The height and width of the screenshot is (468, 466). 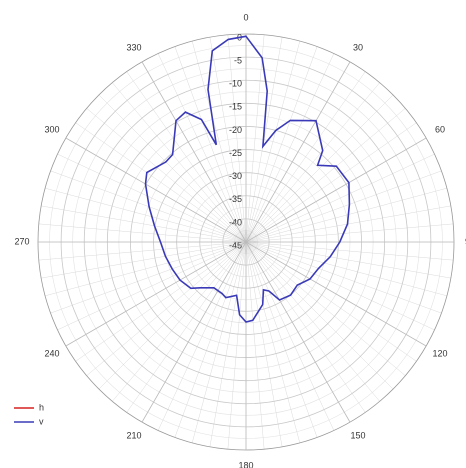 I want to click on theta-tick-label: 330, so click(x=133, y=47).